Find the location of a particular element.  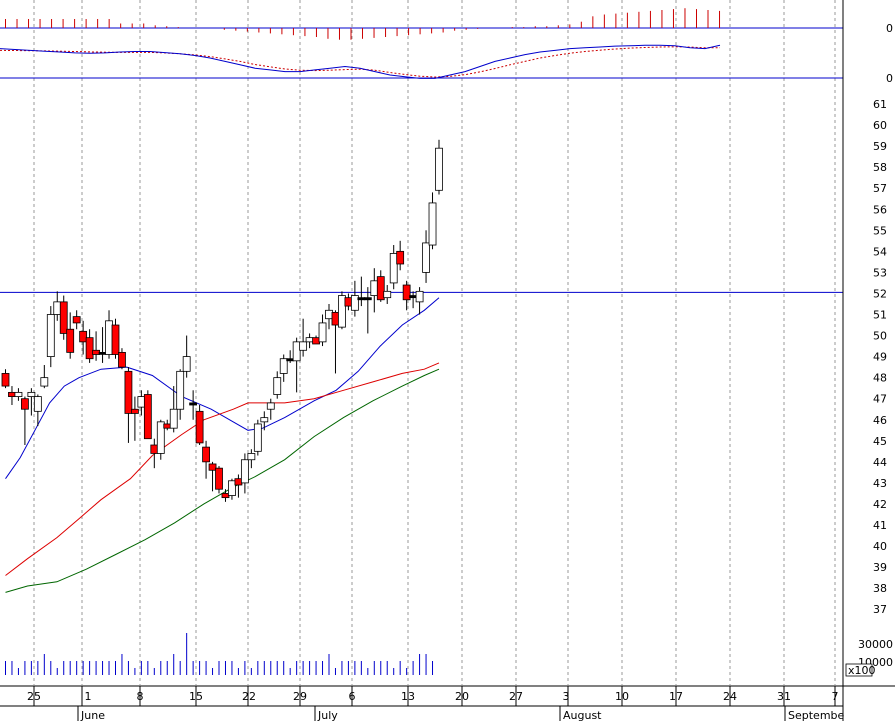

price-tick-label: 61 is located at coordinates (880, 104).